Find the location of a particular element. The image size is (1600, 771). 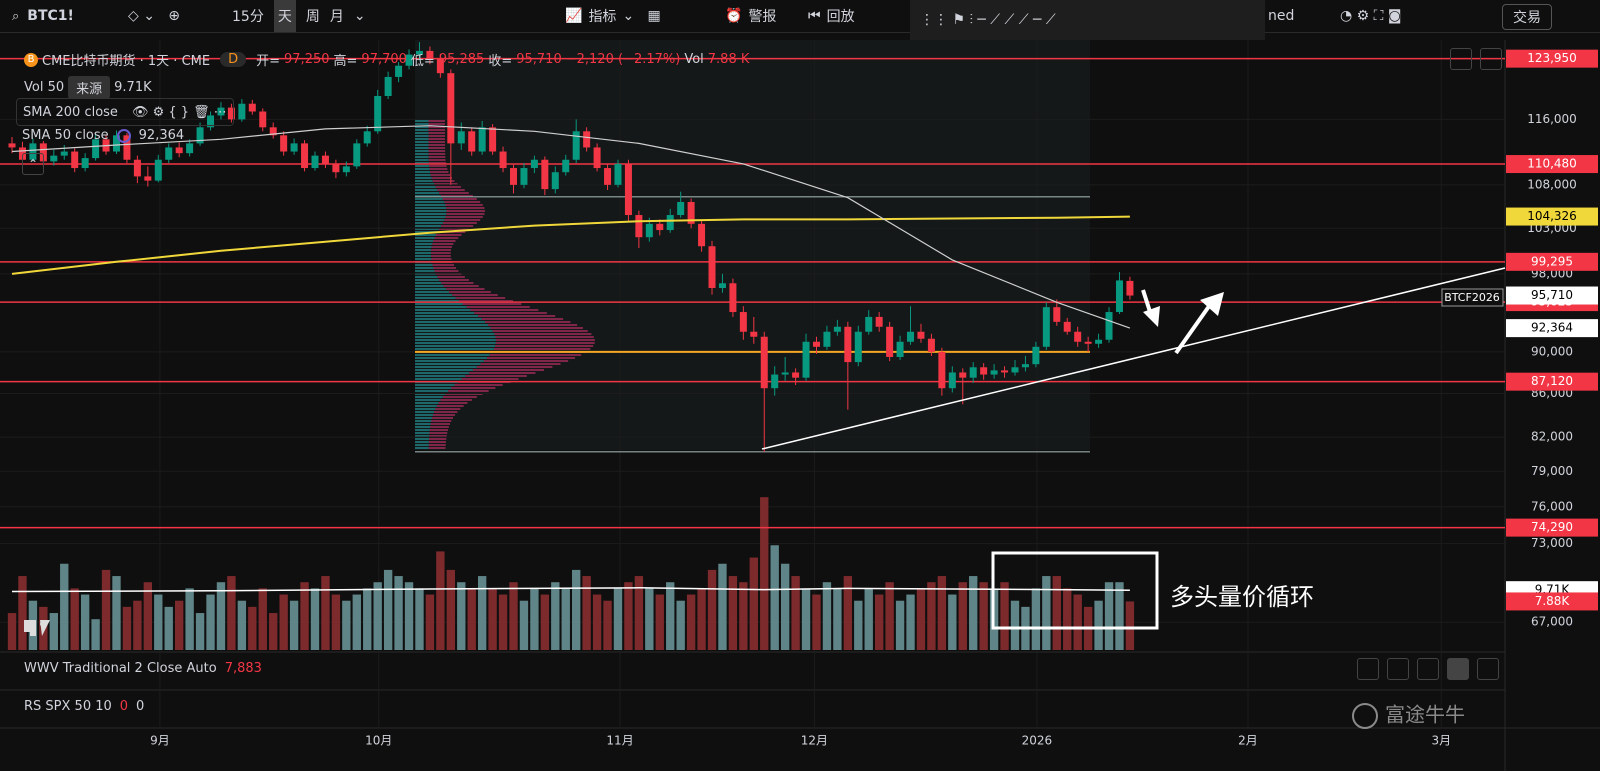

x-tick-label: 2026 is located at coordinates (1037, 741).